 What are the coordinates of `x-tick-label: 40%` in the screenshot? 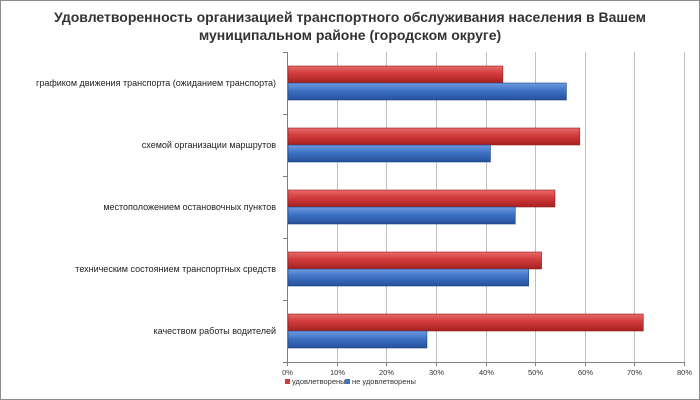 It's located at (486, 372).